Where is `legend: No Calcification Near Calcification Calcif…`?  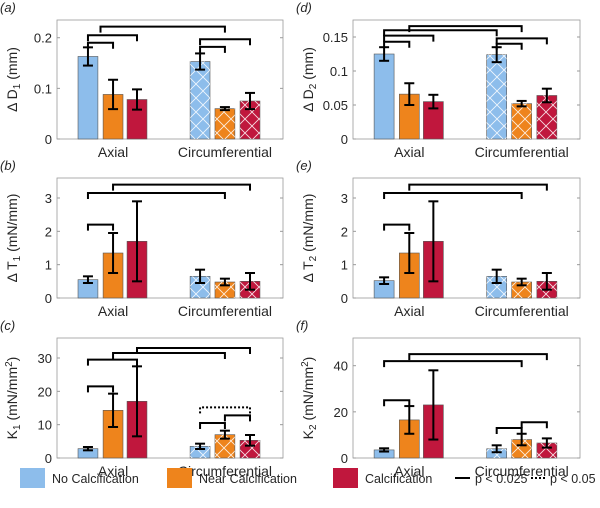
legend: No Calcification Near Calcification Calcif… is located at coordinates (308, 478).